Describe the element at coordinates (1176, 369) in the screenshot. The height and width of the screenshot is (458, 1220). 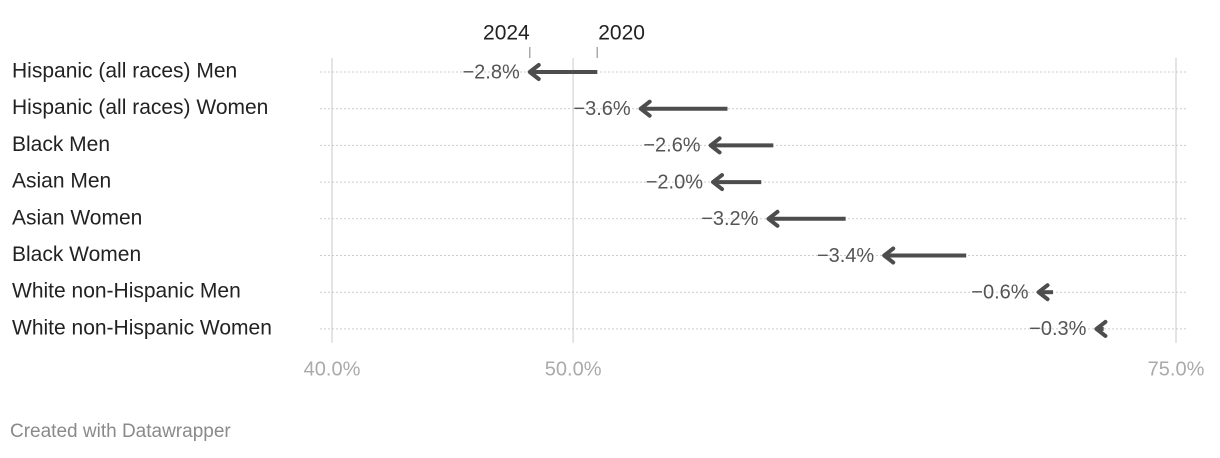
I see `x-tick-label: 75.0%` at that location.